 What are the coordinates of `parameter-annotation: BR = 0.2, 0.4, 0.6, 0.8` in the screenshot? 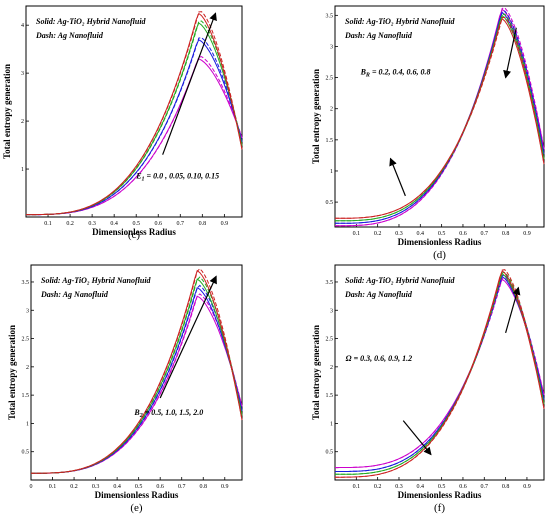 It's located at (395, 72).